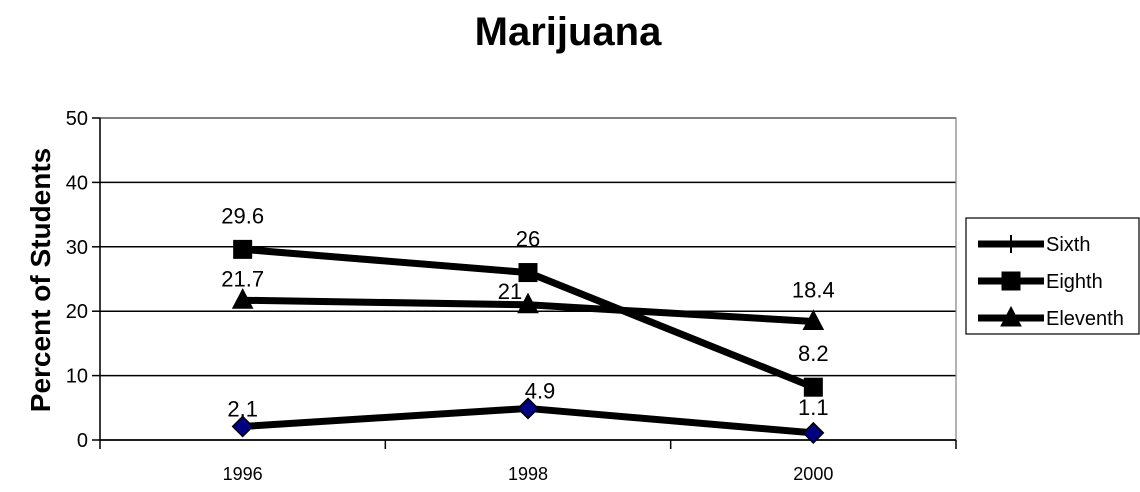 Image resolution: width=1140 pixels, height=492 pixels. What do you see at coordinates (528, 474) in the screenshot?
I see `x-tick-label: 1998` at bounding box center [528, 474].